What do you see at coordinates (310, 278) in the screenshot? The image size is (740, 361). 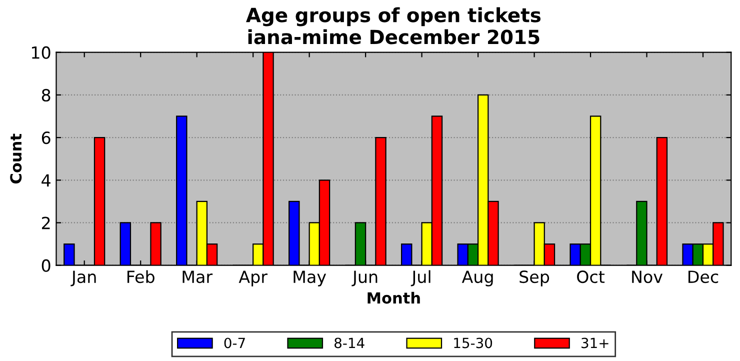 I see `x-tick-label: May` at bounding box center [310, 278].